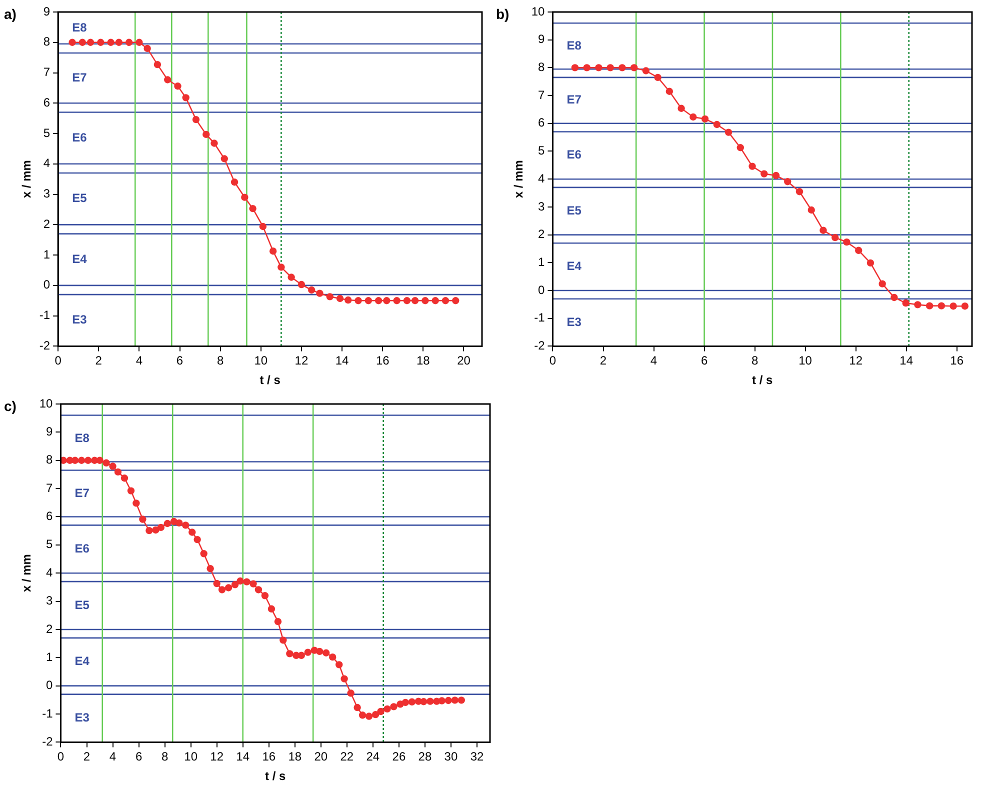 The image size is (982, 788). I want to click on annotation: E3, so click(82, 717).